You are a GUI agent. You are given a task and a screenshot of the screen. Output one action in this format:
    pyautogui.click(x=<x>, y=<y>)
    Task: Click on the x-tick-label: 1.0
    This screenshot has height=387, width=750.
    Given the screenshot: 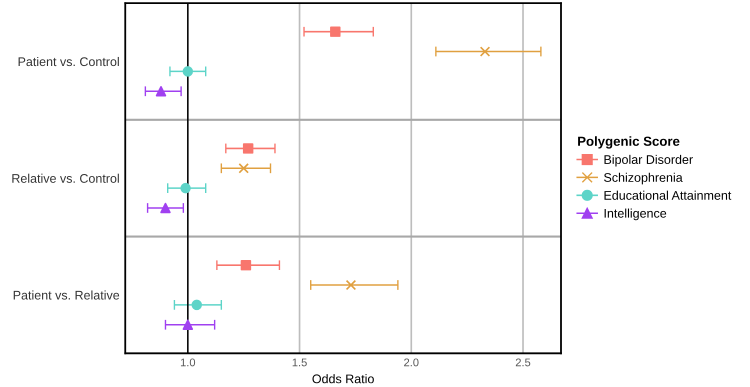 What is the action you would take?
    pyautogui.click(x=188, y=362)
    